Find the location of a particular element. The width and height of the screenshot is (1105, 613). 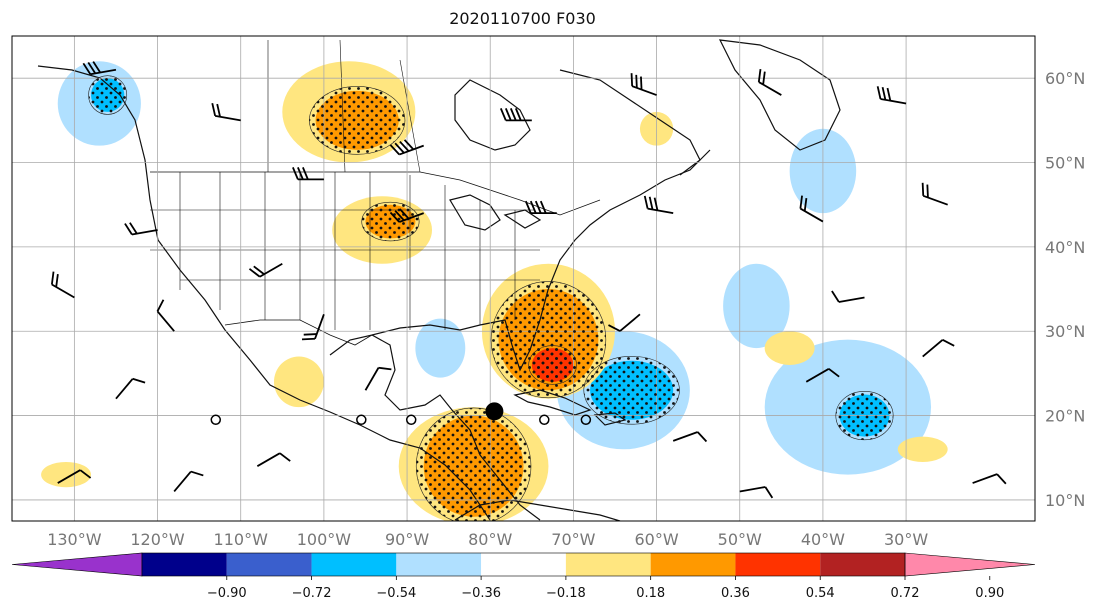

great-lakes is located at coordinates (495, 212).